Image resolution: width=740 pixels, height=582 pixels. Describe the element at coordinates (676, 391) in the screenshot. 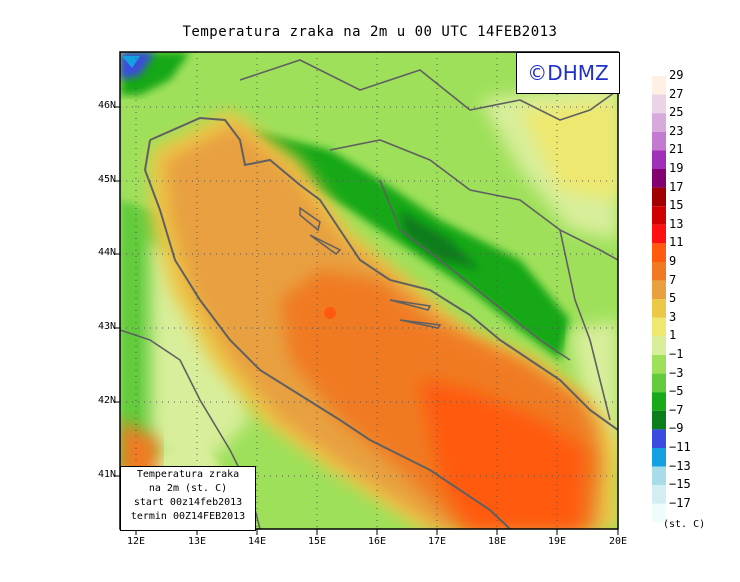

I see `colorbar-label: −5` at that location.